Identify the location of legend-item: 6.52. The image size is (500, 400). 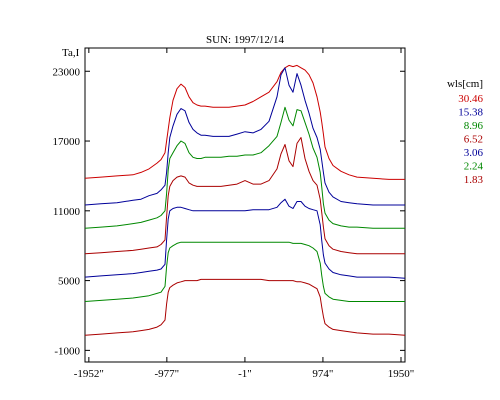
(473, 140).